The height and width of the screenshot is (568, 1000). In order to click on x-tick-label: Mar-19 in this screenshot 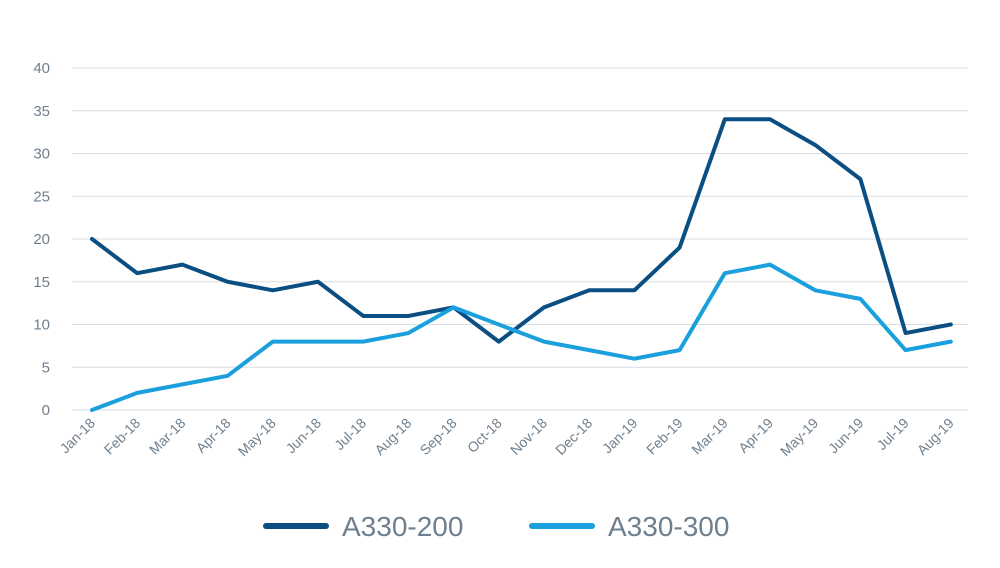, I will do `click(709, 436)`.